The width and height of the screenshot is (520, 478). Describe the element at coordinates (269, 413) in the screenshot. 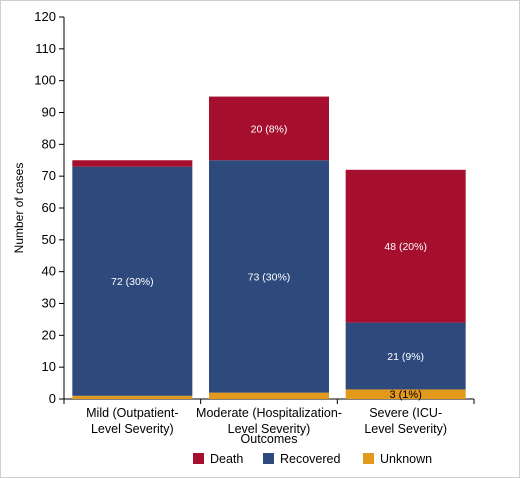

I see `x-tick-label-line: Moderate (Hospitalization-` at that location.